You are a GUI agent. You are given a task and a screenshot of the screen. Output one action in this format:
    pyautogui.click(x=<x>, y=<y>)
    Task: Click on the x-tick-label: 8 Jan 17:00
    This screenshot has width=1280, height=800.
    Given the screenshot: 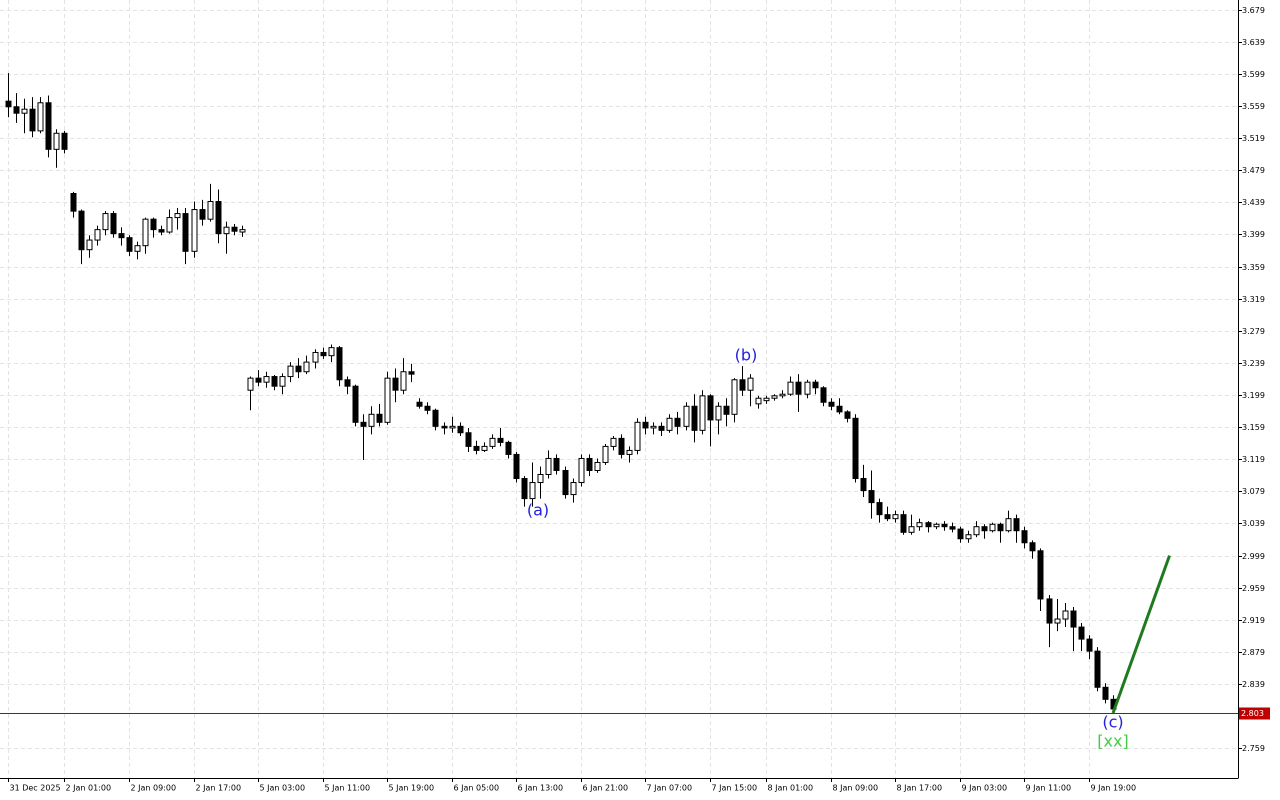 What is the action you would take?
    pyautogui.click(x=920, y=788)
    